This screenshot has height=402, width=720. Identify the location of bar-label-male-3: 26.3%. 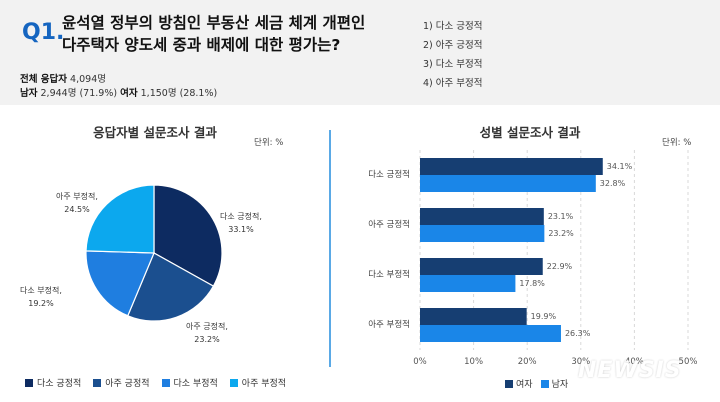
(578, 333).